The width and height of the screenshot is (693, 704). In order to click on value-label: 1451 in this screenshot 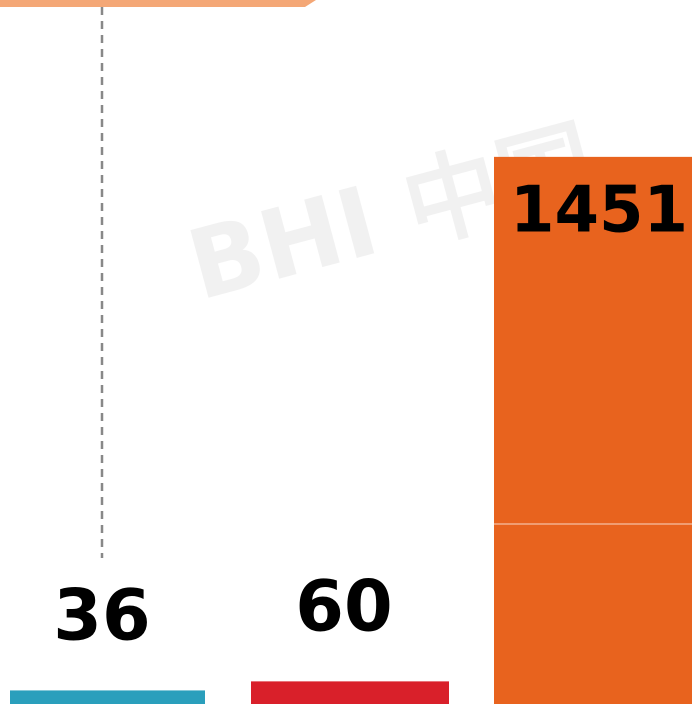, I will do `click(599, 210)`.